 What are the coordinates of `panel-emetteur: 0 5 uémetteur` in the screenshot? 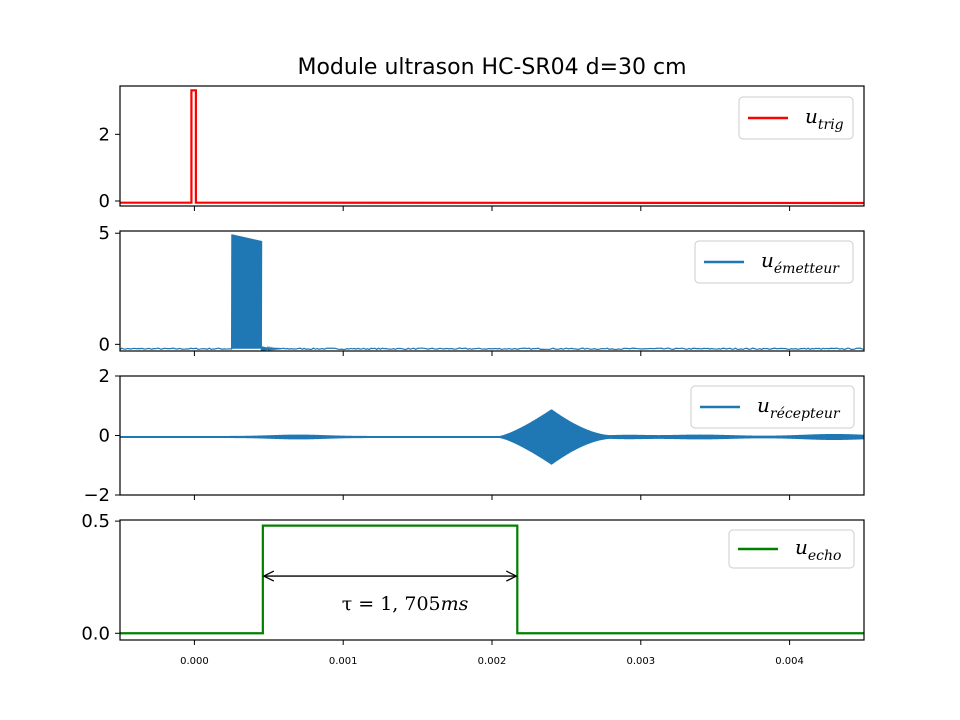 It's located at (482, 289).